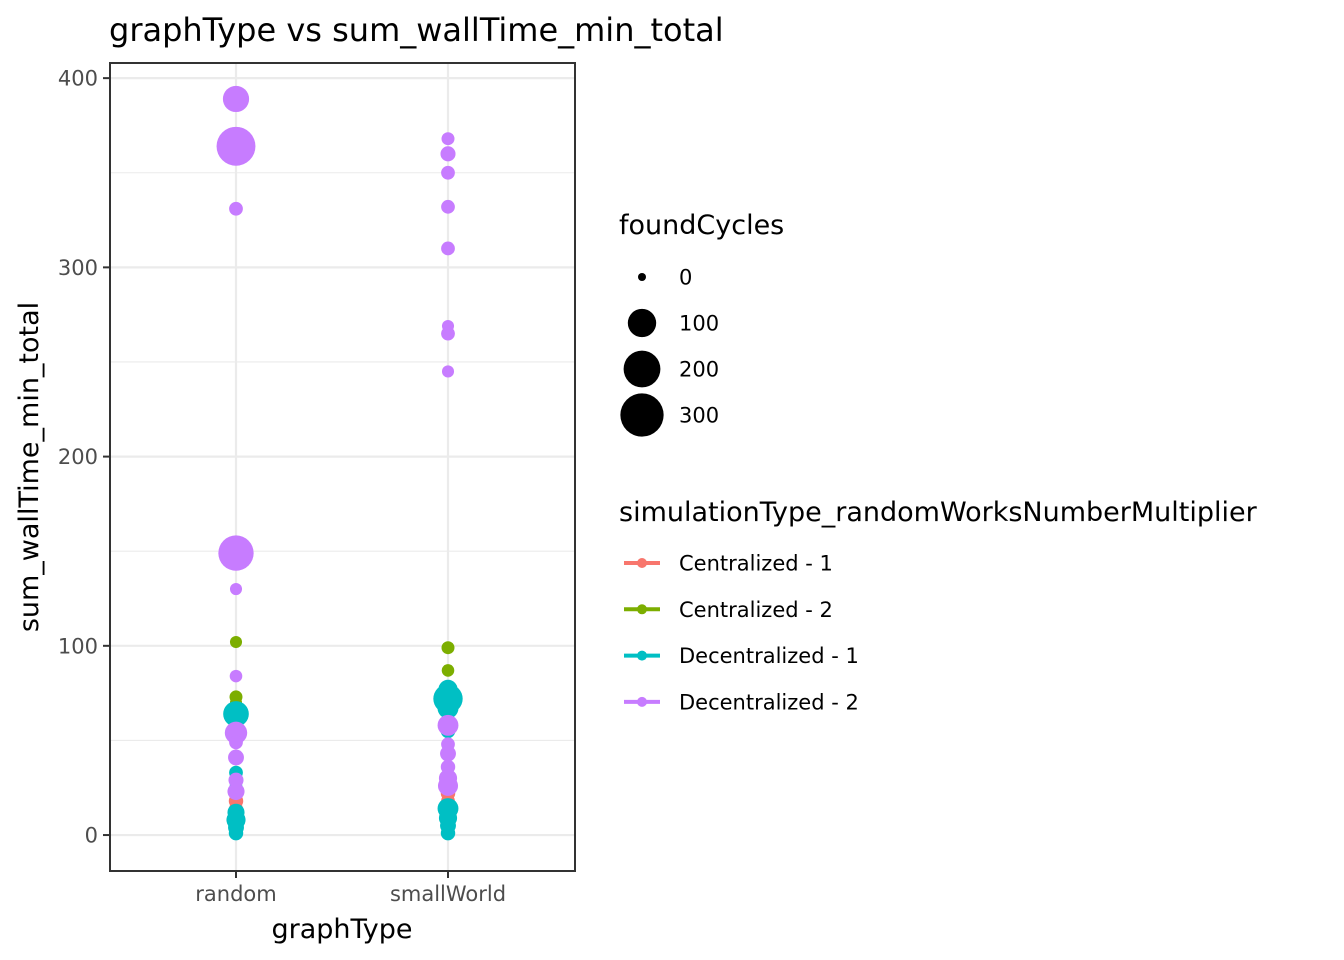 This screenshot has width=1344, height=960. Describe the element at coordinates (341, 929) in the screenshot. I see `x-axis-title: graphType` at that location.